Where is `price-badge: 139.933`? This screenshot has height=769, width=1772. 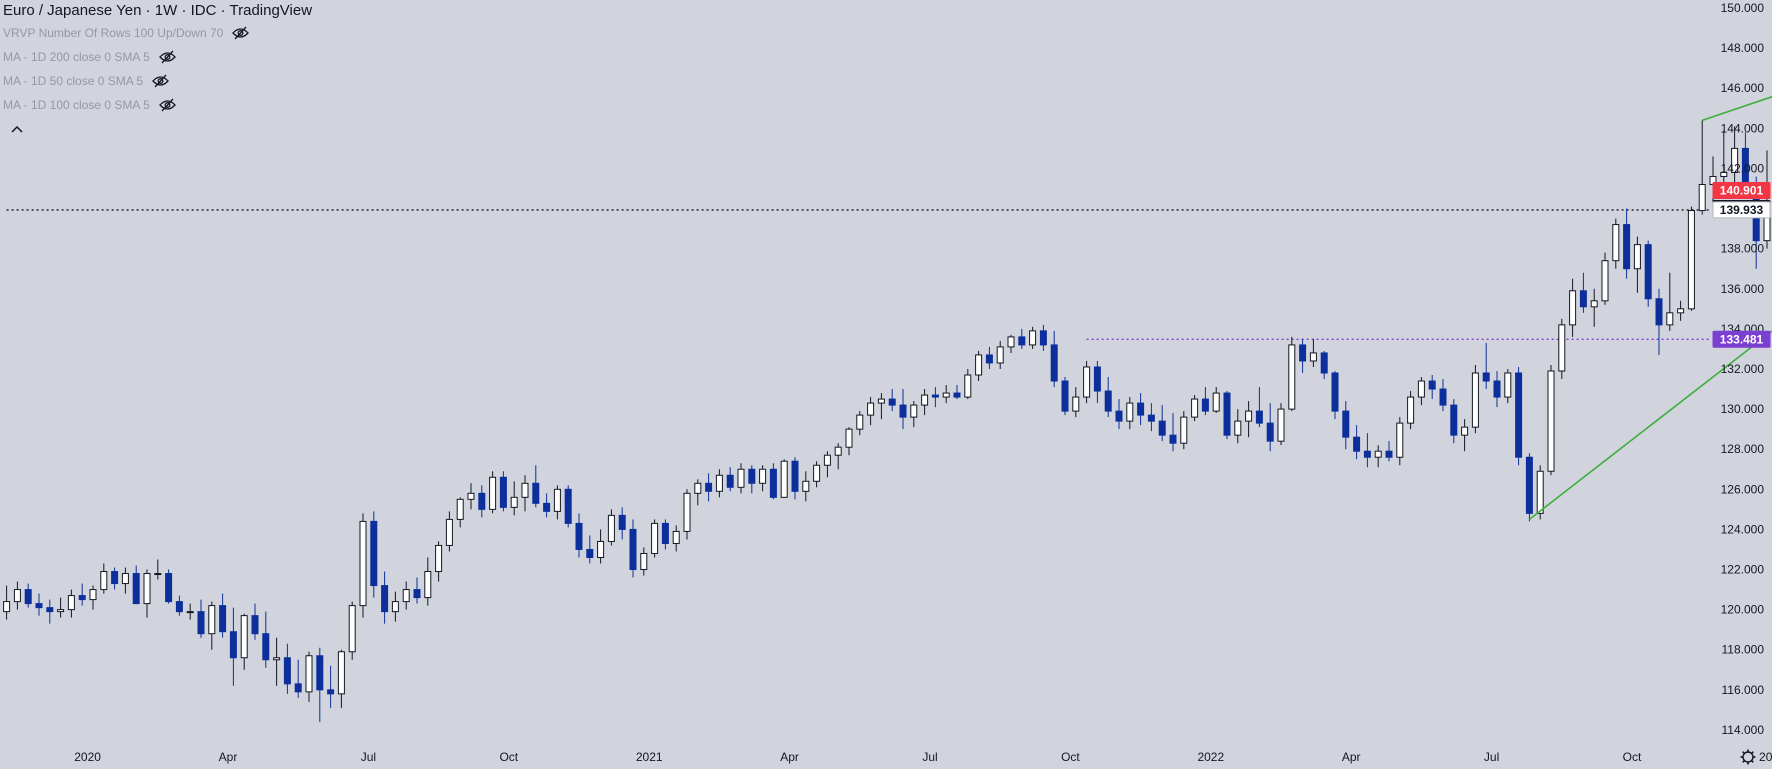
price-badge: 139.933 is located at coordinates (1741, 210).